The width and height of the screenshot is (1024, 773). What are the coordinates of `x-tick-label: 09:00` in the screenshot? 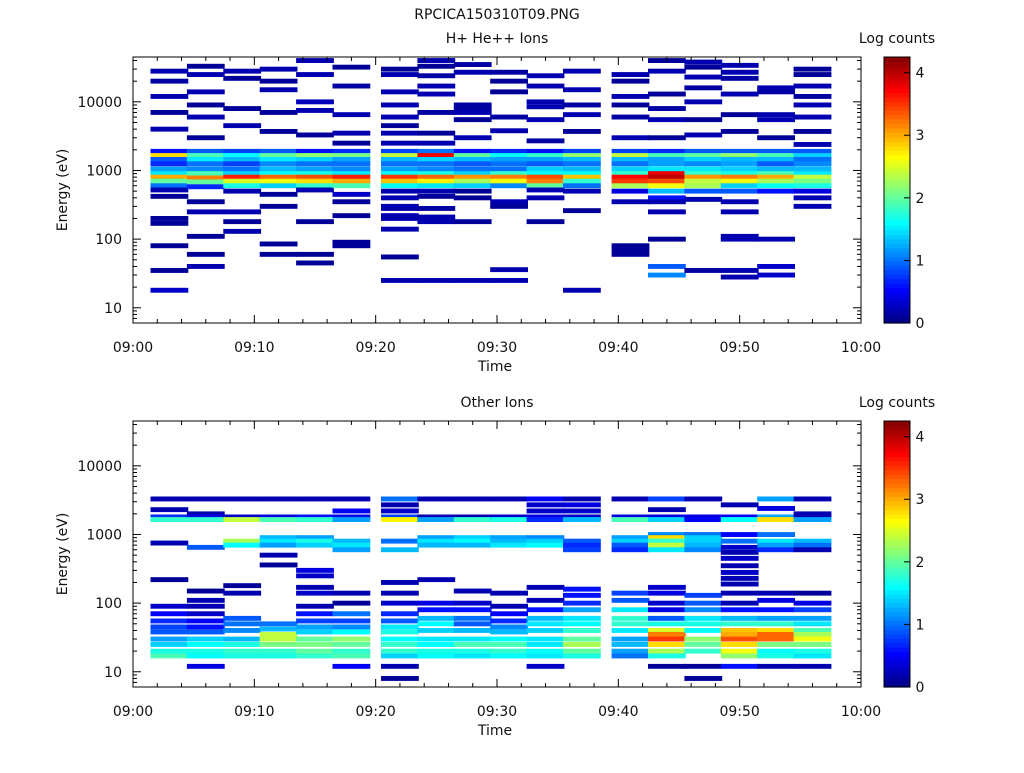 It's located at (133, 348).